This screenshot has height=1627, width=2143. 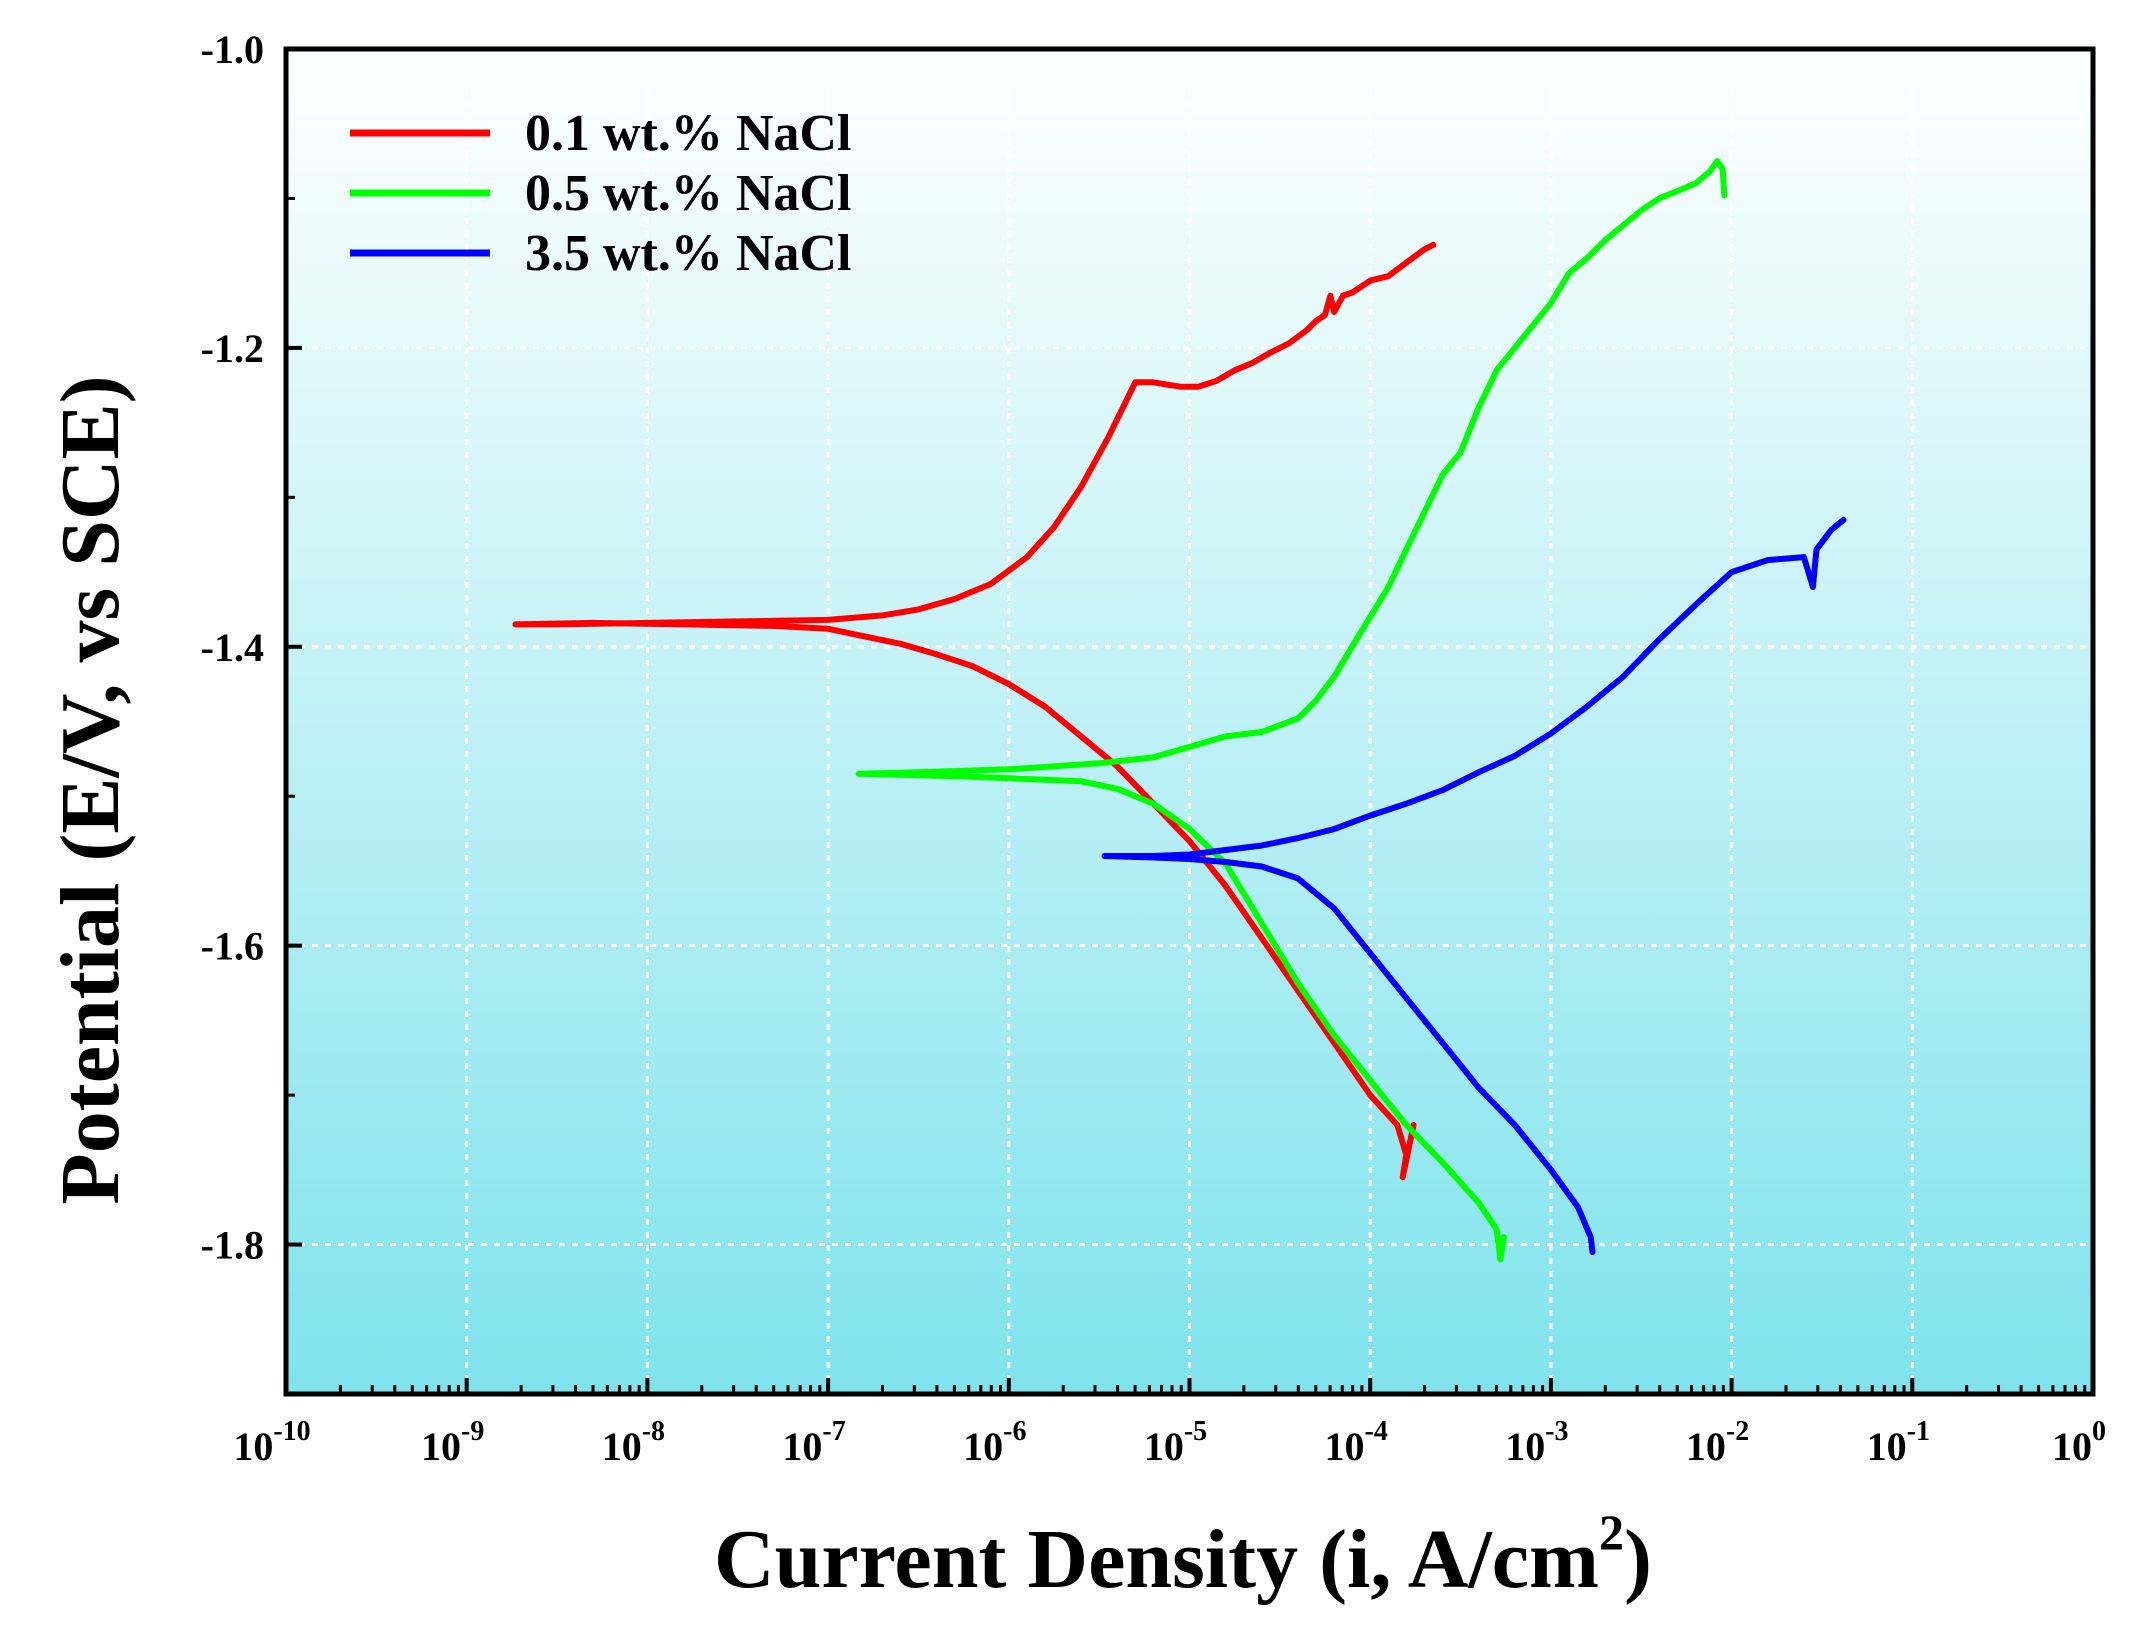 I want to click on legend-label: 0.1 wt.% NaCl, so click(x=688, y=133).